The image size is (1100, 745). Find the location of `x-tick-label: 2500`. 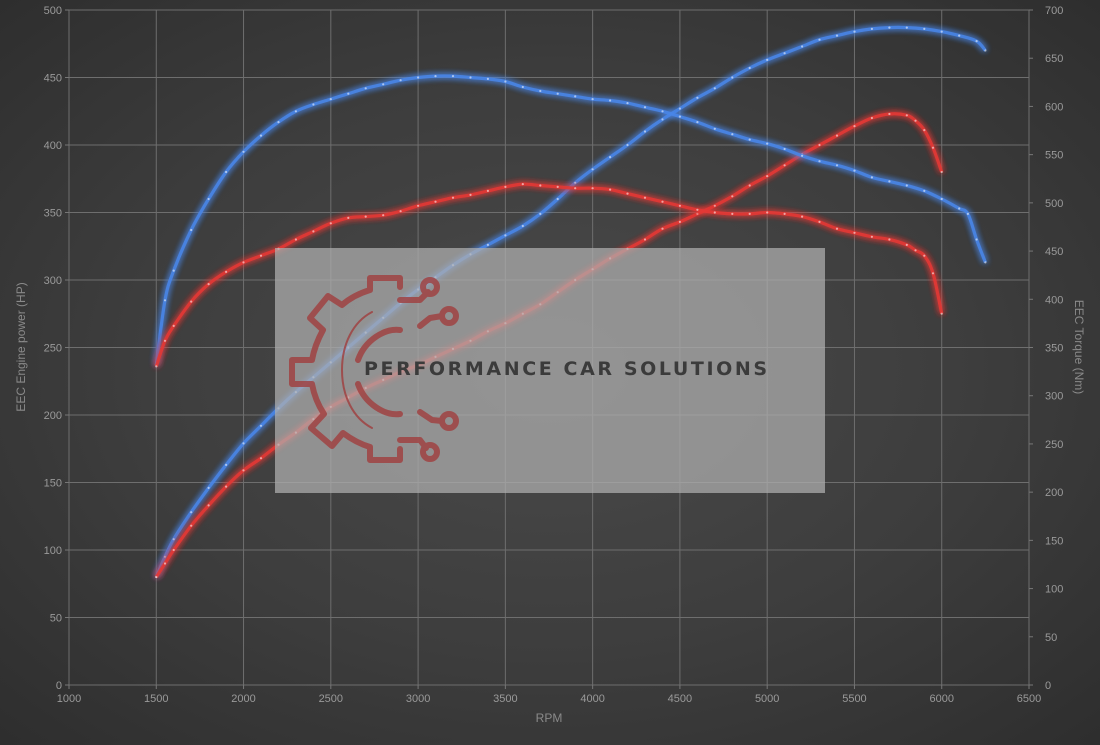

x-tick-label: 2500 is located at coordinates (331, 699).